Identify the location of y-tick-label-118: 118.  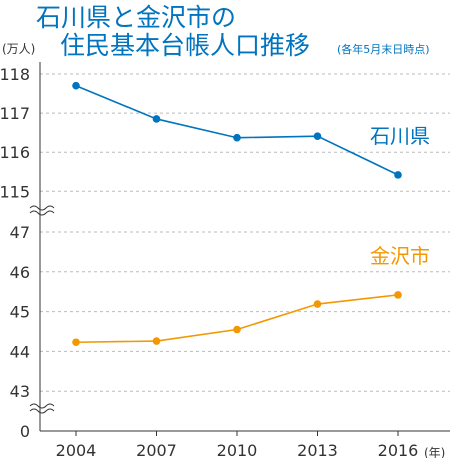
(15, 74).